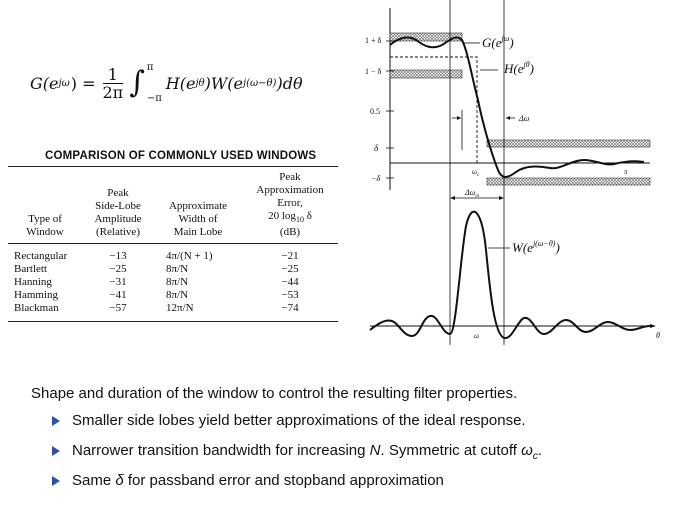 The width and height of the screenshot is (682, 507). Describe the element at coordinates (181, 156) in the screenshot. I see `table-title: COMPARISON OF COMMONLY USED WINDOWS` at that location.